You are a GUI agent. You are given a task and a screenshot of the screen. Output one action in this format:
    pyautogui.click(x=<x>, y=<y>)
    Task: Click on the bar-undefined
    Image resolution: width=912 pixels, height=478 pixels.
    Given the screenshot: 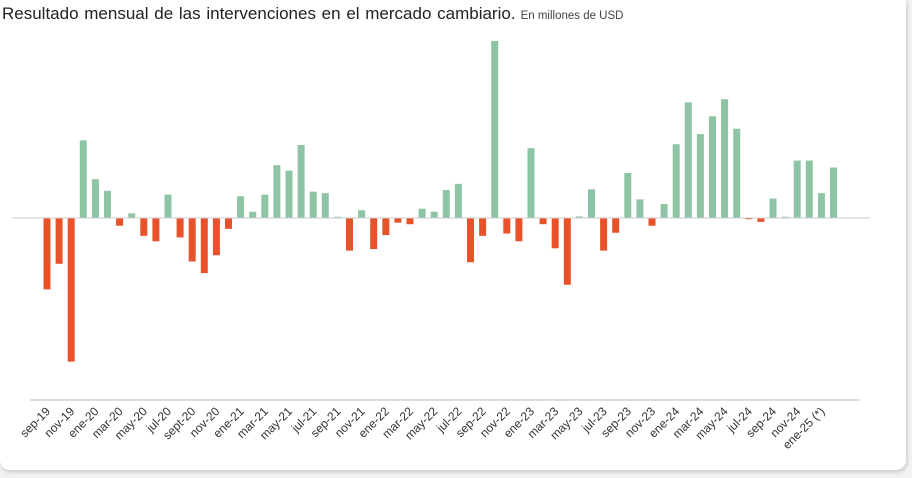 What is the action you would take?
    pyautogui.click(x=833, y=192)
    